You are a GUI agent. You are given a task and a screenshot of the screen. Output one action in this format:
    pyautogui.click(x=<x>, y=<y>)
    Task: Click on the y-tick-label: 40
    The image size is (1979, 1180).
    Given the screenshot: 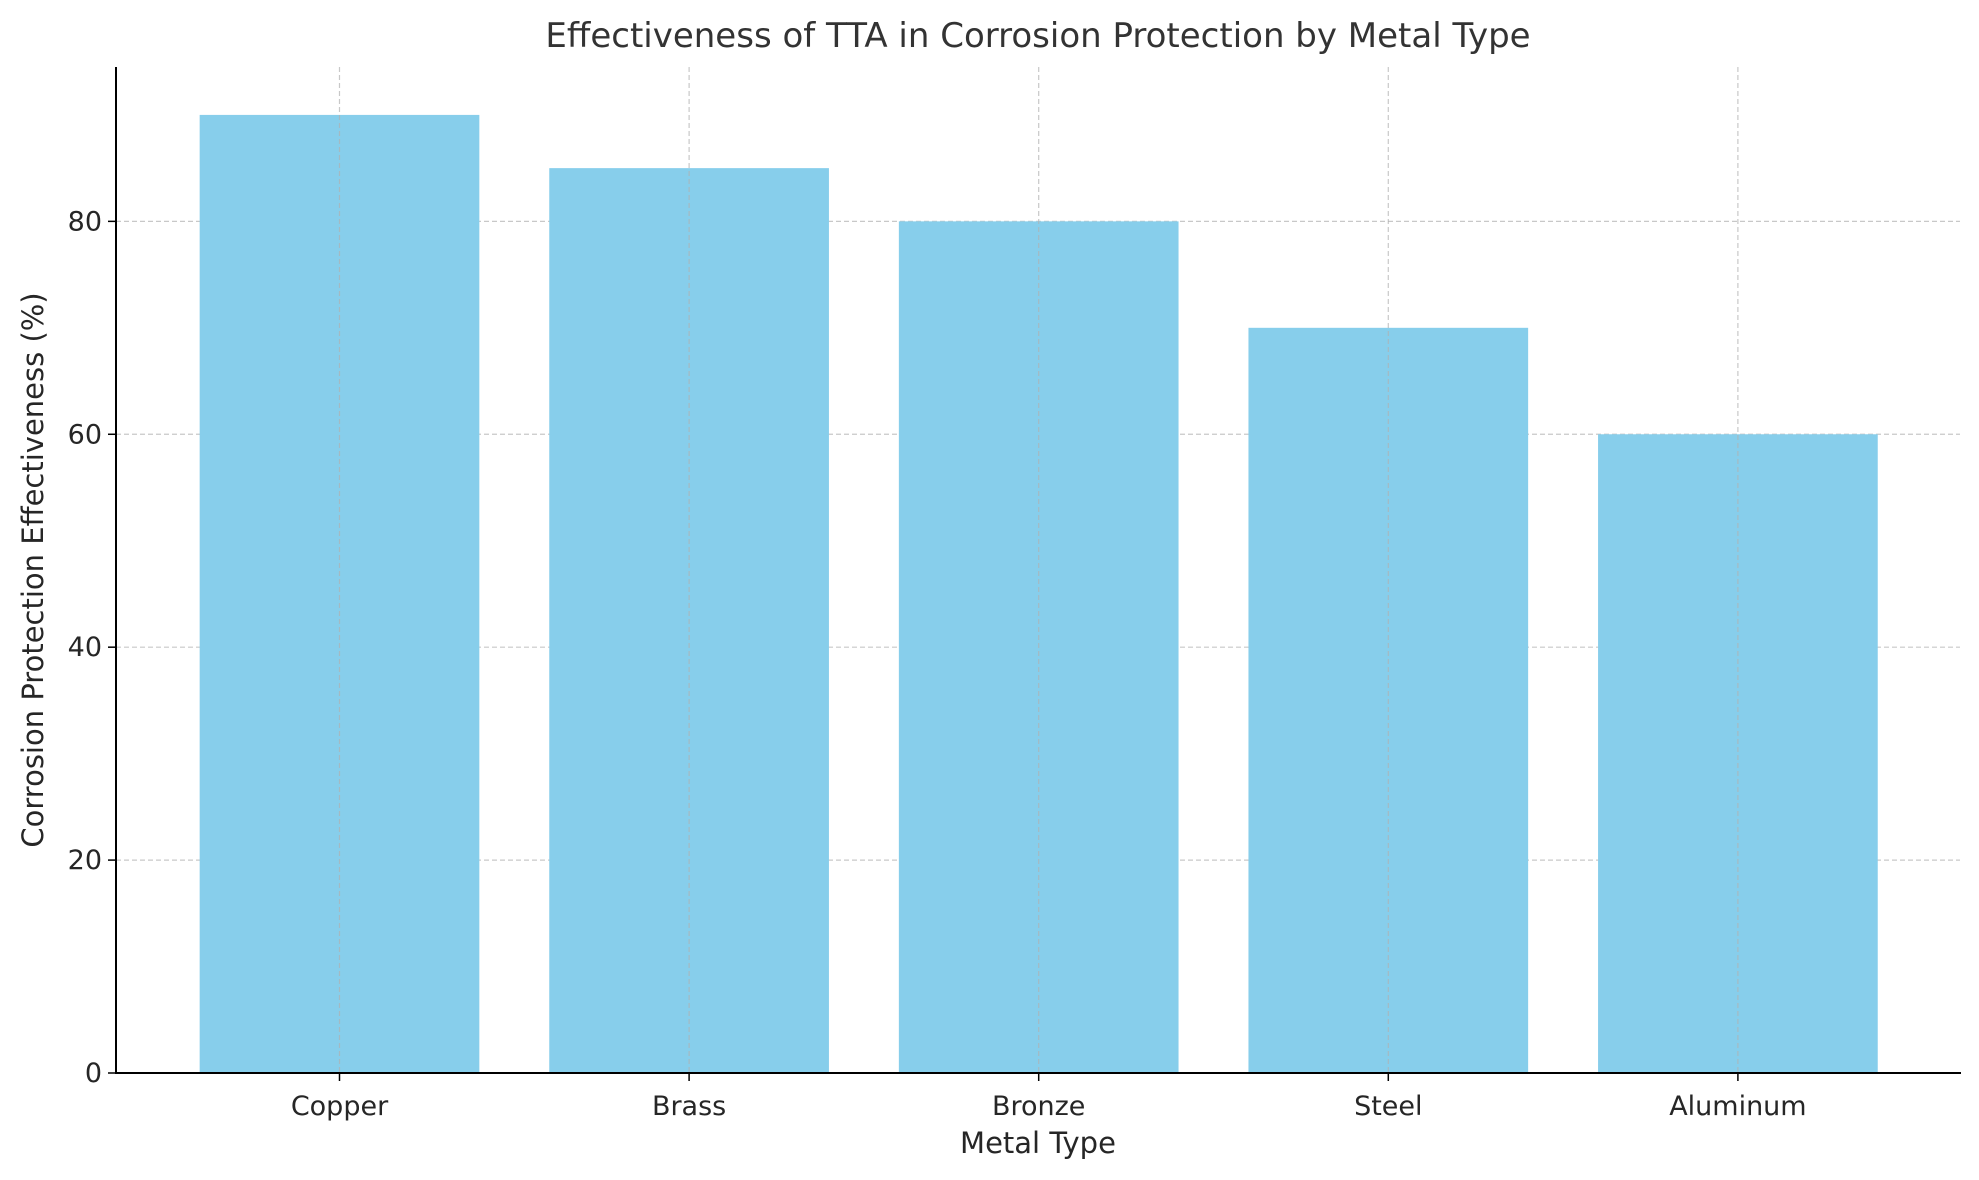 What is the action you would take?
    pyautogui.click(x=85, y=647)
    